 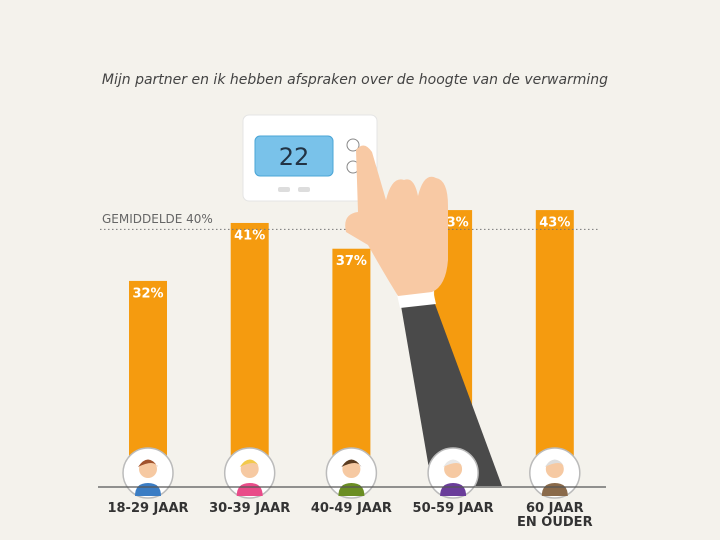 I want to click on x-tick-label: 18-29 JAAR, so click(x=148, y=508).